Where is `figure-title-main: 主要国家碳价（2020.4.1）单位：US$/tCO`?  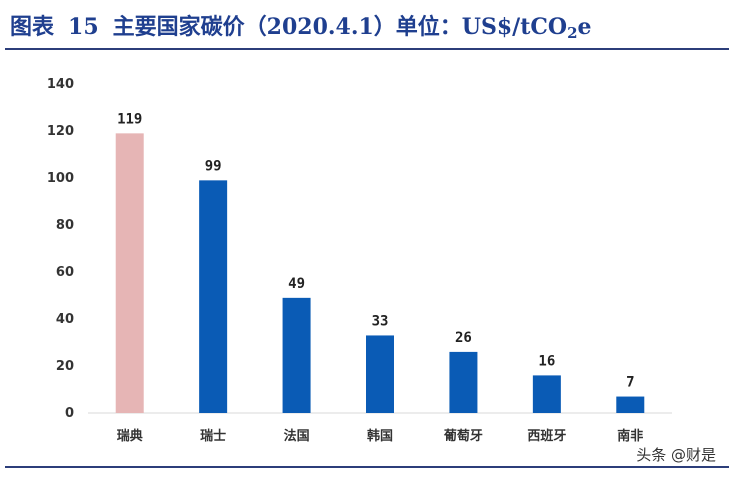 figure-title-main: 主要国家碳价（2020.4.1）单位：US$/tCO is located at coordinates (340, 27).